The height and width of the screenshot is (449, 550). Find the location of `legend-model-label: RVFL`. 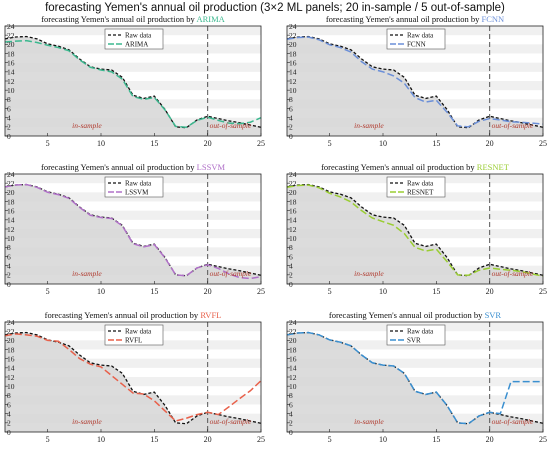

legend-model-label: RVFL is located at coordinates (133, 341).